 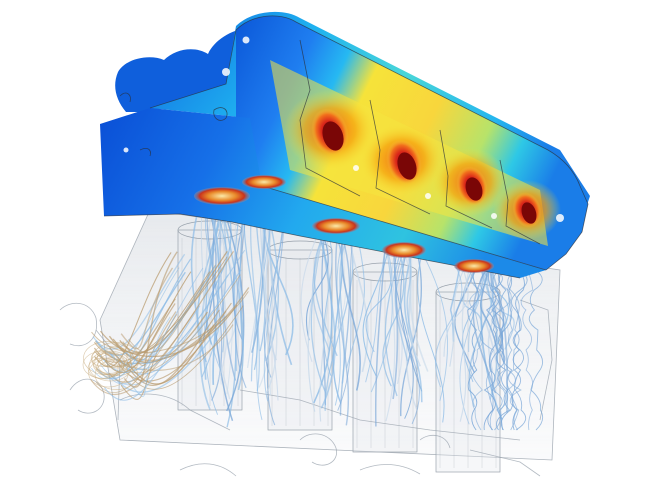 I want to click on valve-seats, so click(x=344, y=224).